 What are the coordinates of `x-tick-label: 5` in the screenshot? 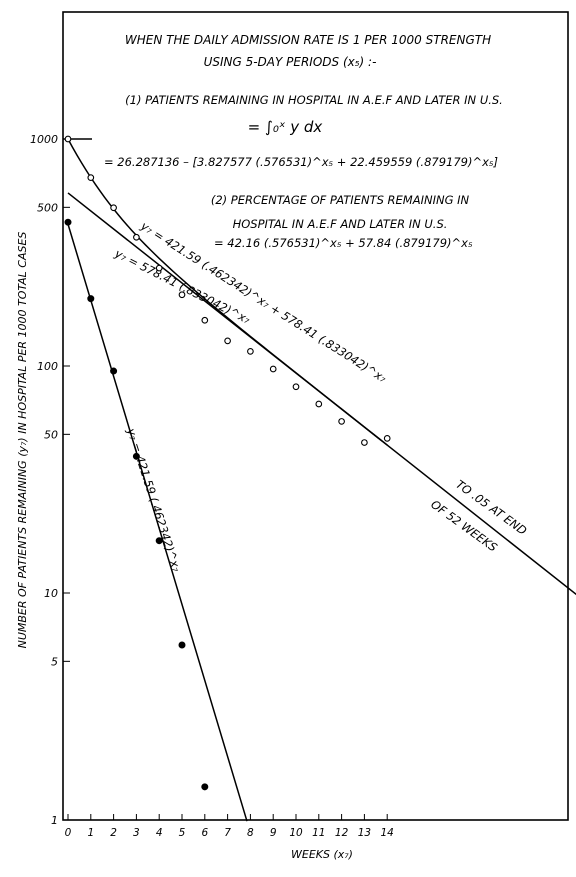 It's located at (182, 833).